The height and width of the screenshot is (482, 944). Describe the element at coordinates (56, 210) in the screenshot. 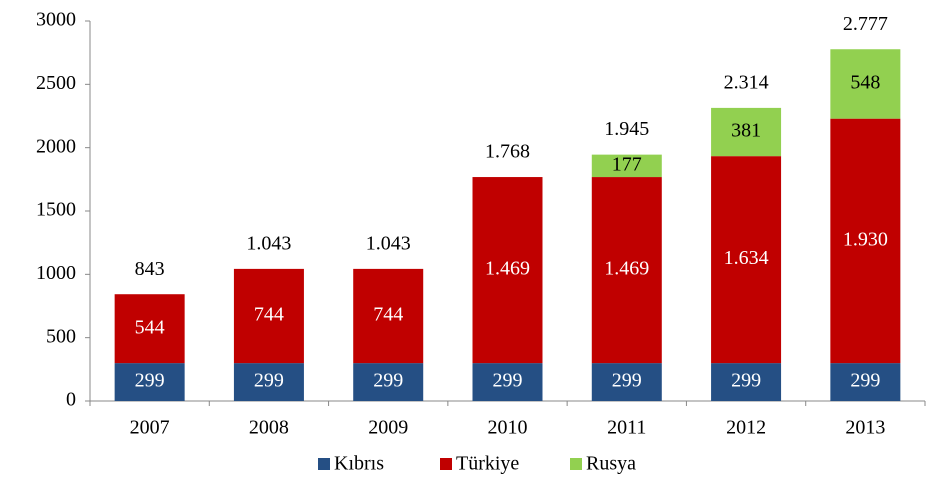

I see `y-tick-label: 1500` at that location.